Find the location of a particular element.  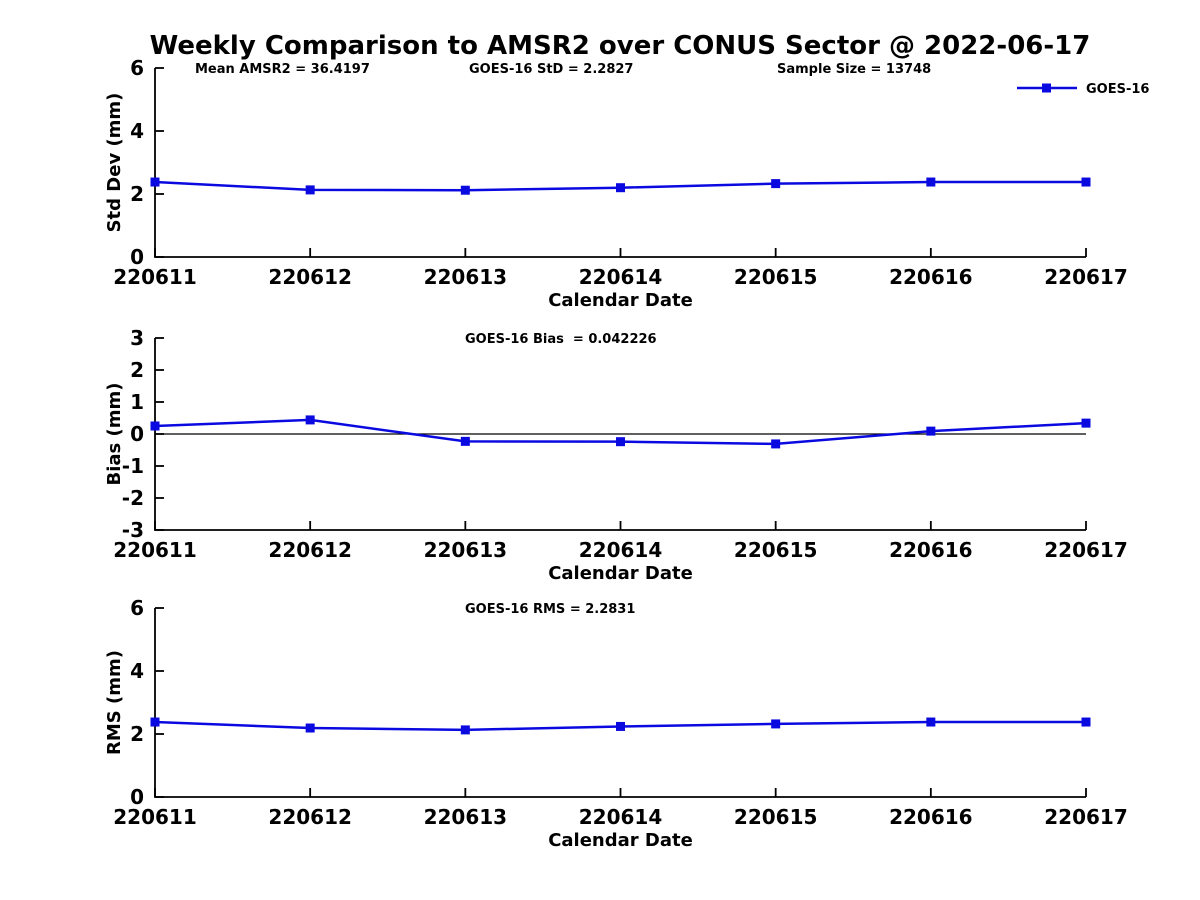

y-axis-label: RMS (mm) is located at coordinates (114, 702).